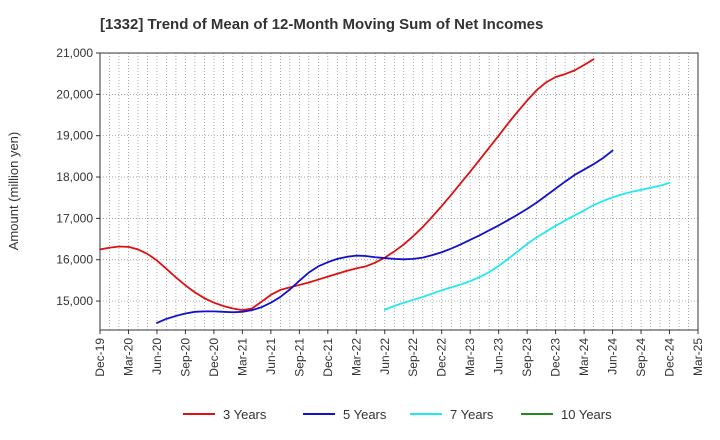 The height and width of the screenshot is (440, 720). What do you see at coordinates (74, 301) in the screenshot?
I see `y-tick-label: 15,000` at bounding box center [74, 301].